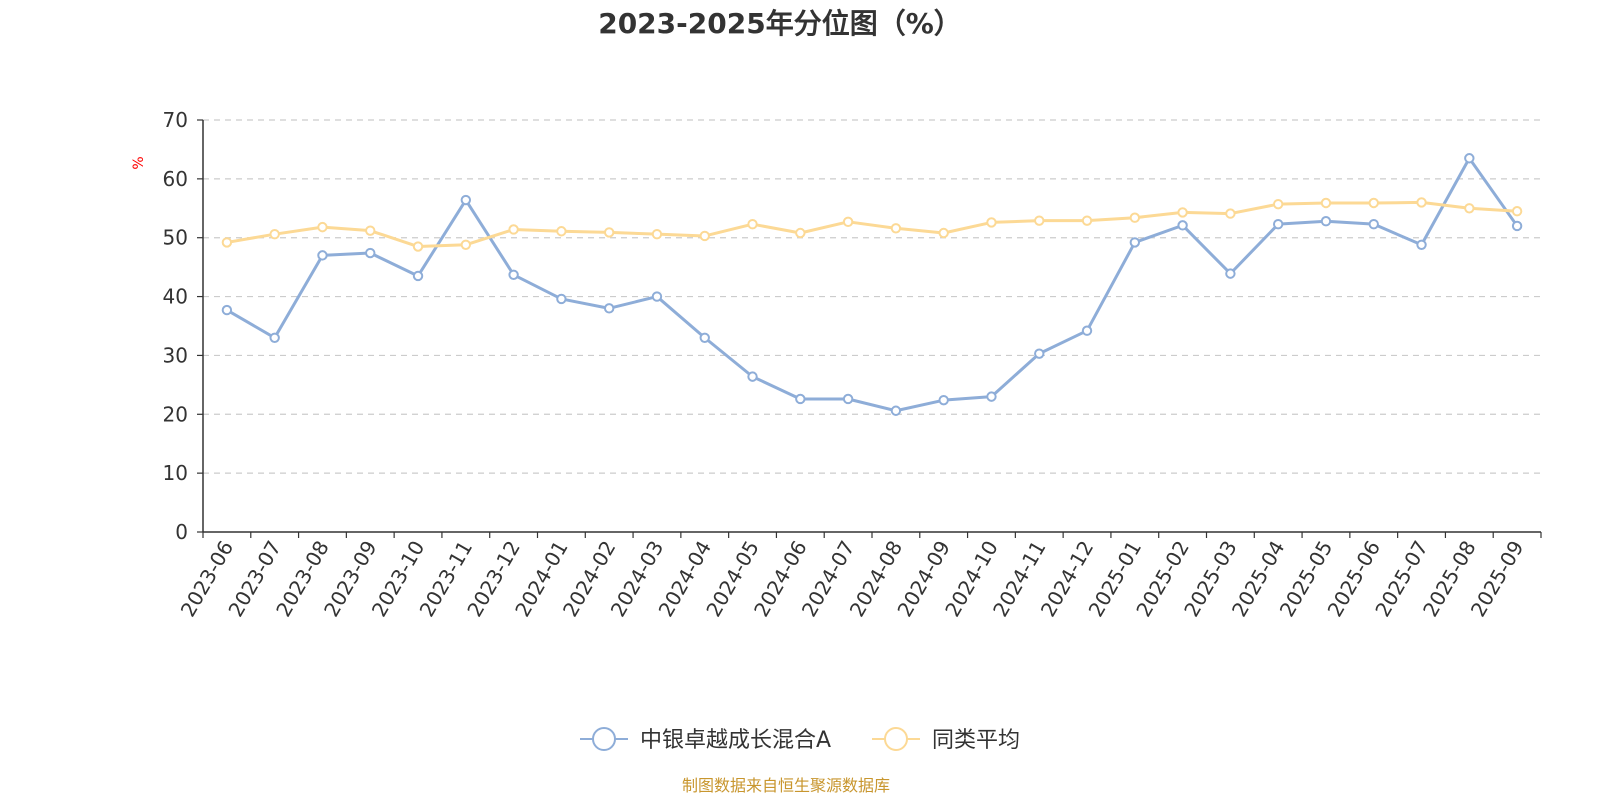 This screenshot has width=1600, height=800. What do you see at coordinates (872, 224) in the screenshot?
I see `series-line` at bounding box center [872, 224].